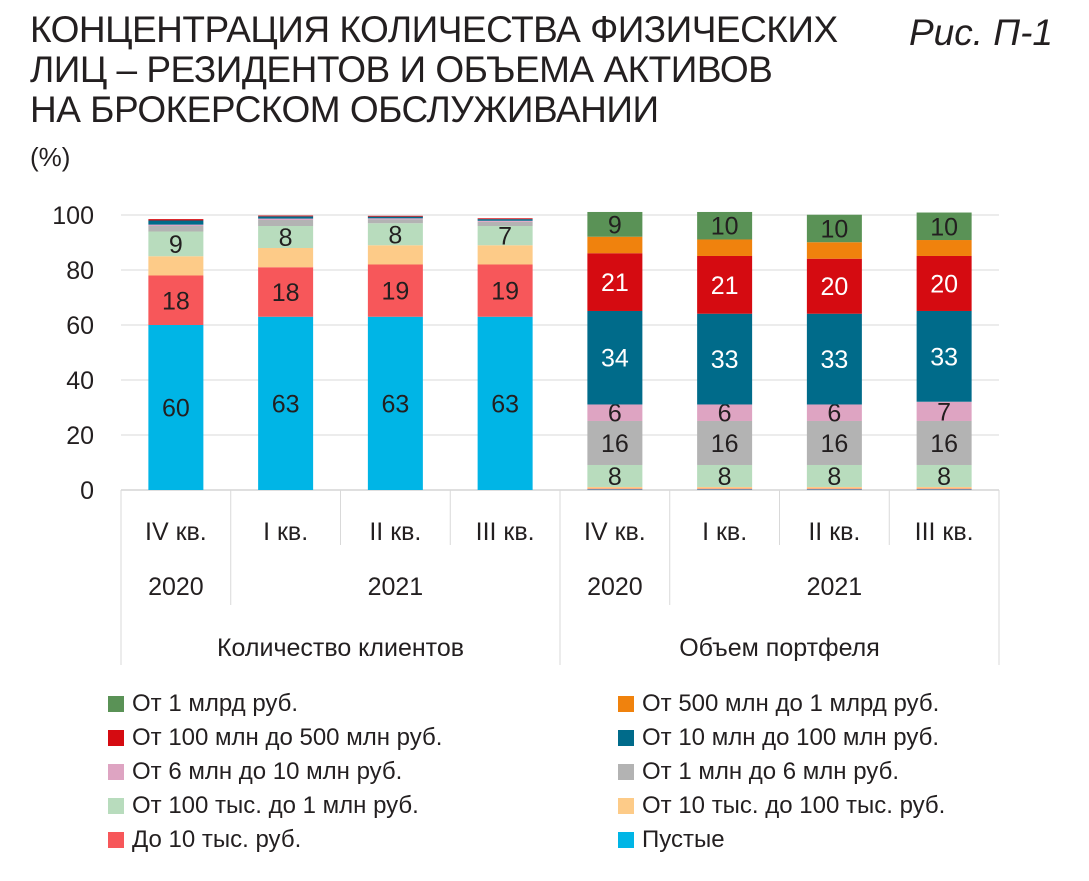  What do you see at coordinates (980, 32) in the screenshot?
I see `figure-label: Рис. П-1` at bounding box center [980, 32].